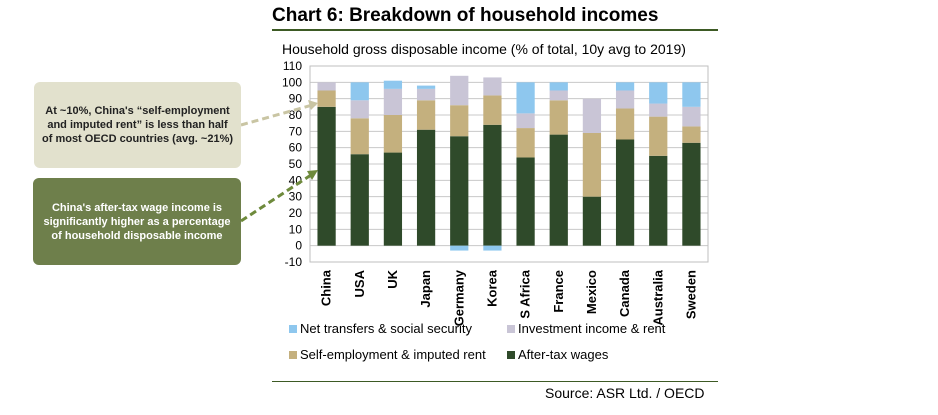 The height and width of the screenshot is (415, 938). I want to click on bar-self_employment-usa, so click(359, 136).